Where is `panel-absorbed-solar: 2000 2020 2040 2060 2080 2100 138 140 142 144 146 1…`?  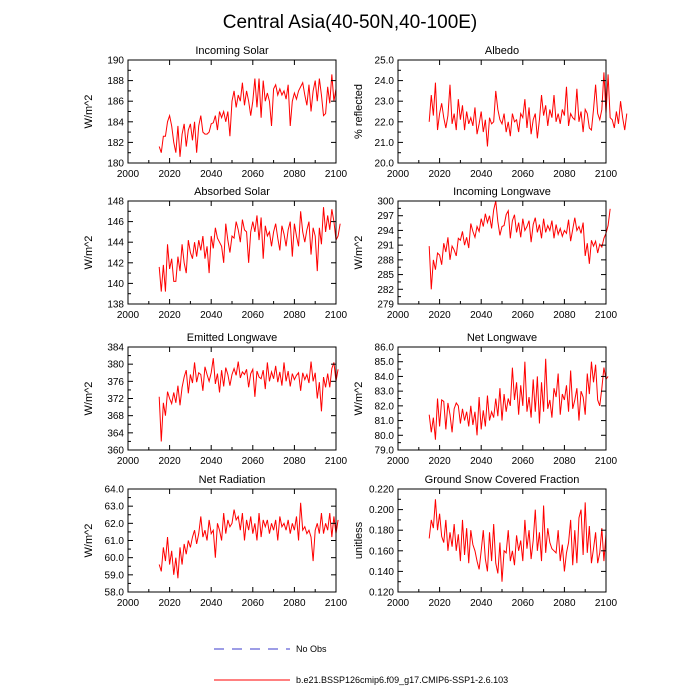
panel-absorbed-solar: 2000 2020 2040 2060 2080 2100 138 140 142 144 146 1… is located at coordinates (215, 253).